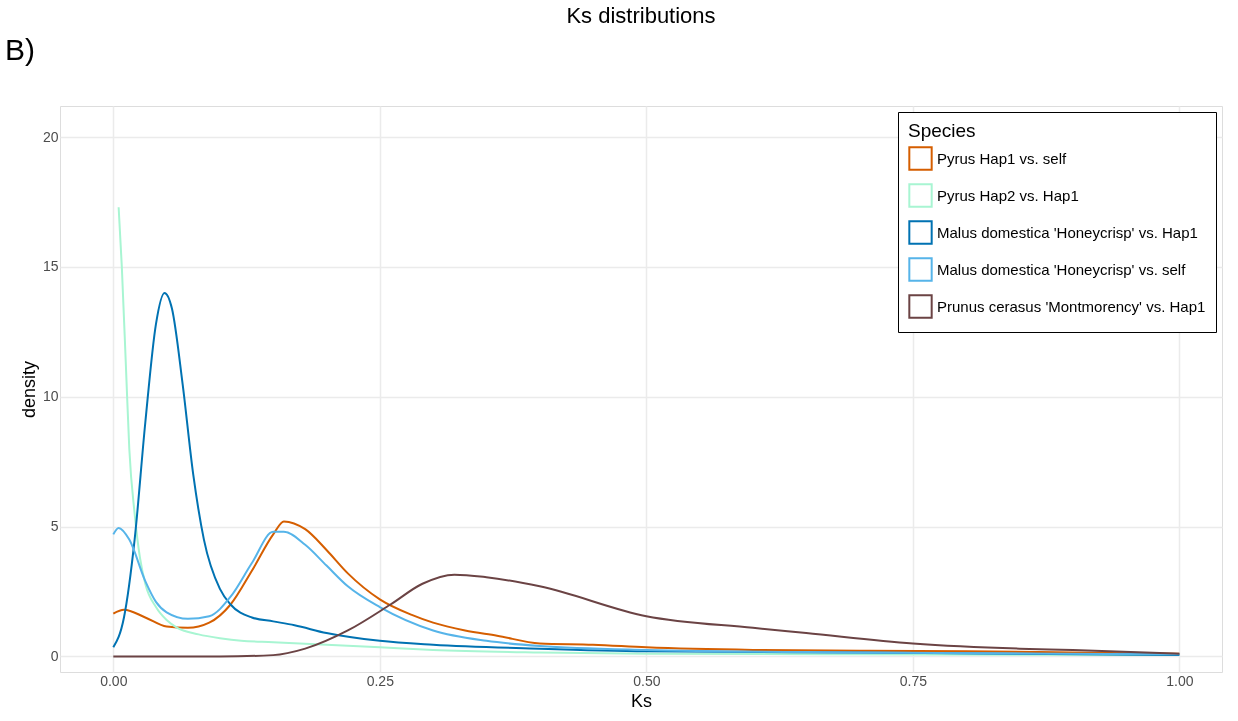  I want to click on x-tick-label: 1.00, so click(1180, 680).